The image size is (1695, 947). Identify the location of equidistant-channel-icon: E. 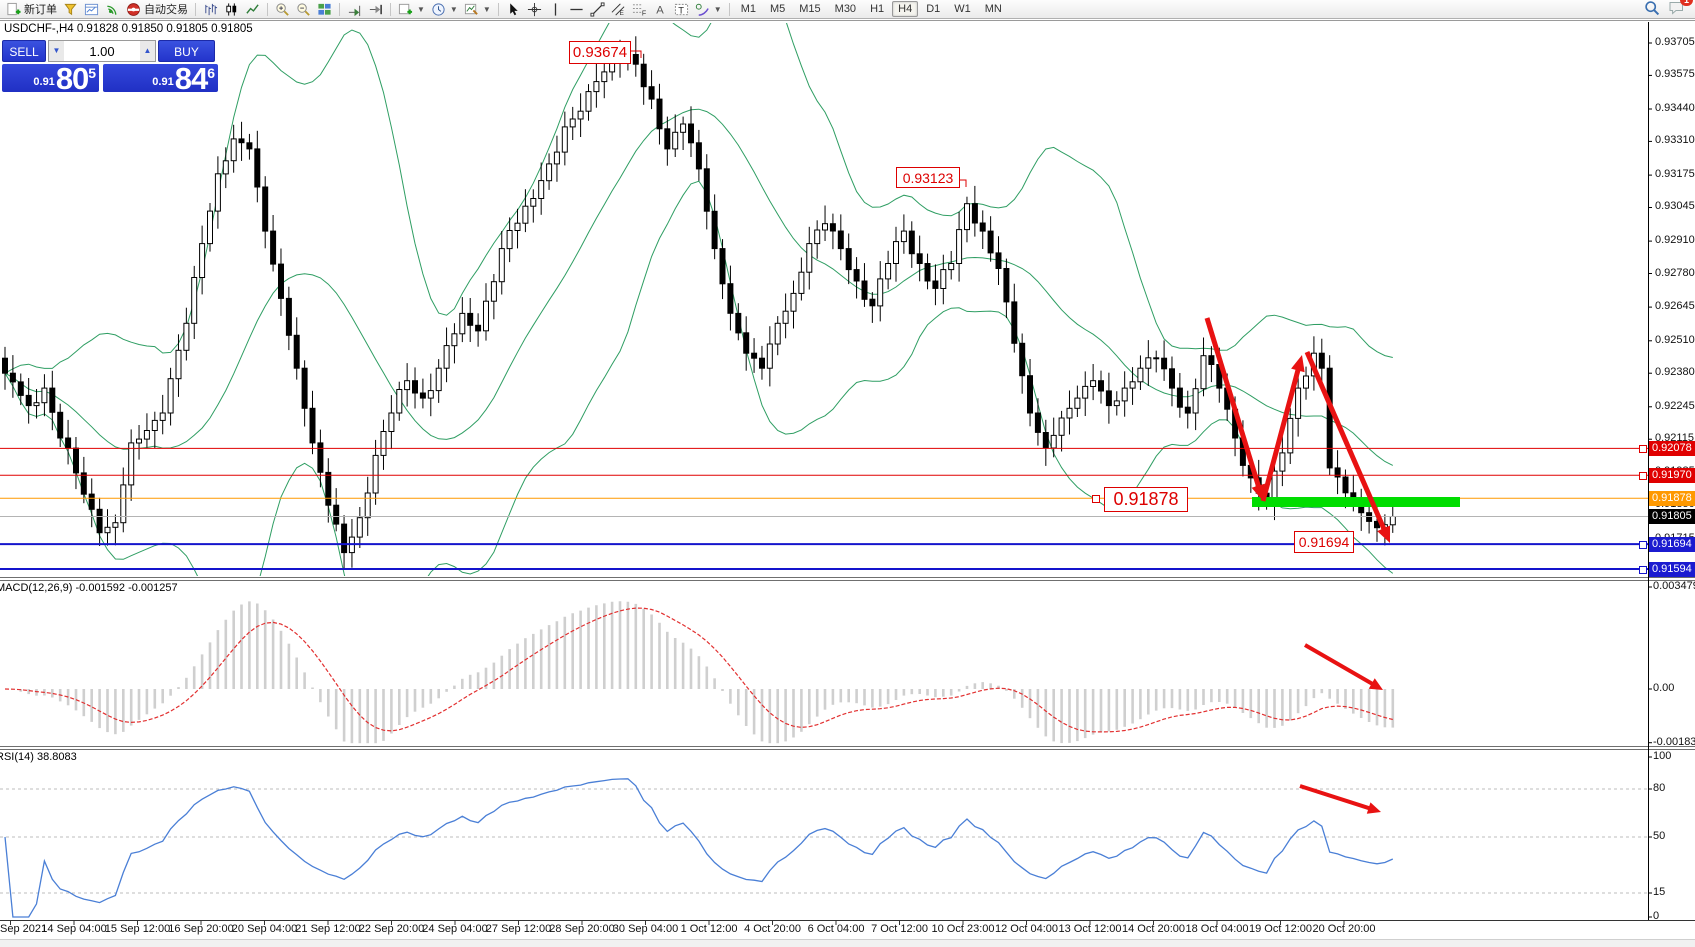
(618, 9).